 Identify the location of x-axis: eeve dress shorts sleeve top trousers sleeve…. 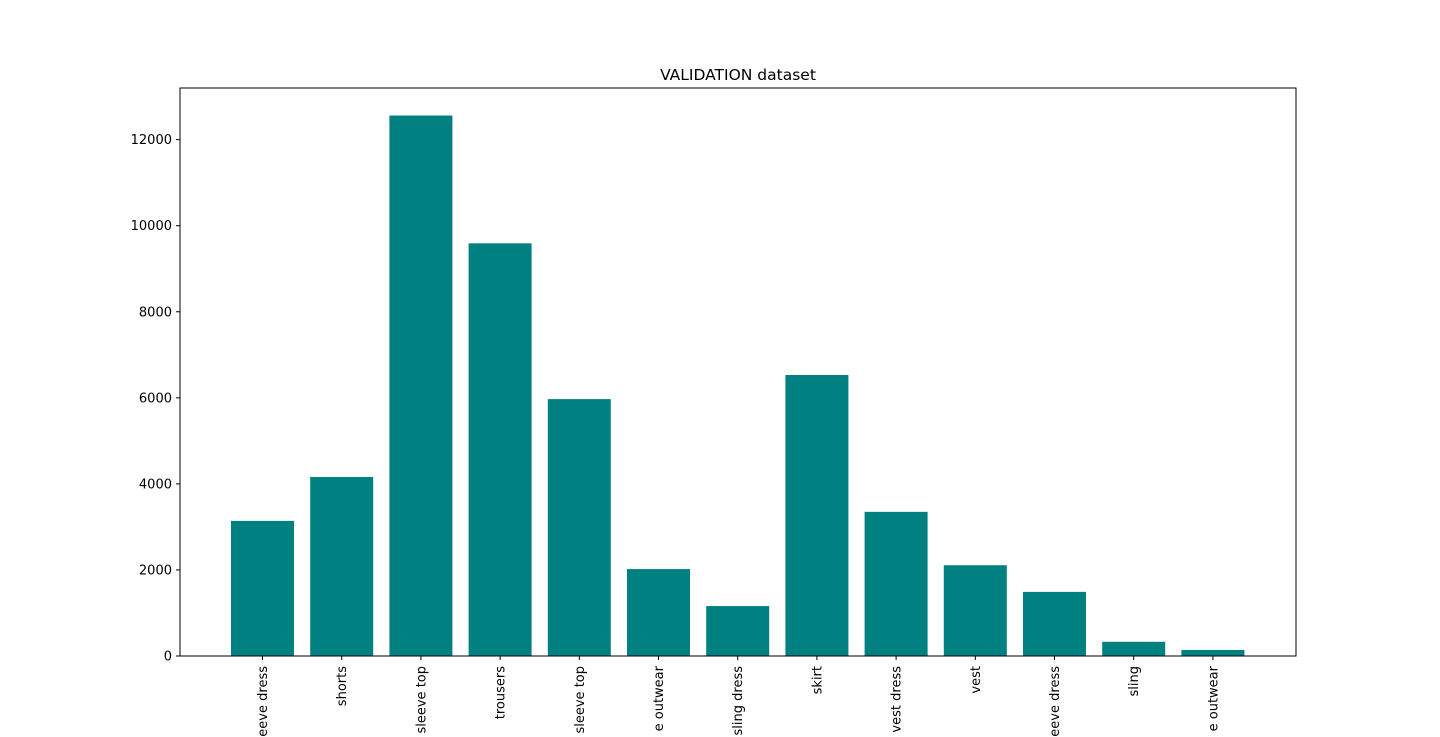
(738, 696).